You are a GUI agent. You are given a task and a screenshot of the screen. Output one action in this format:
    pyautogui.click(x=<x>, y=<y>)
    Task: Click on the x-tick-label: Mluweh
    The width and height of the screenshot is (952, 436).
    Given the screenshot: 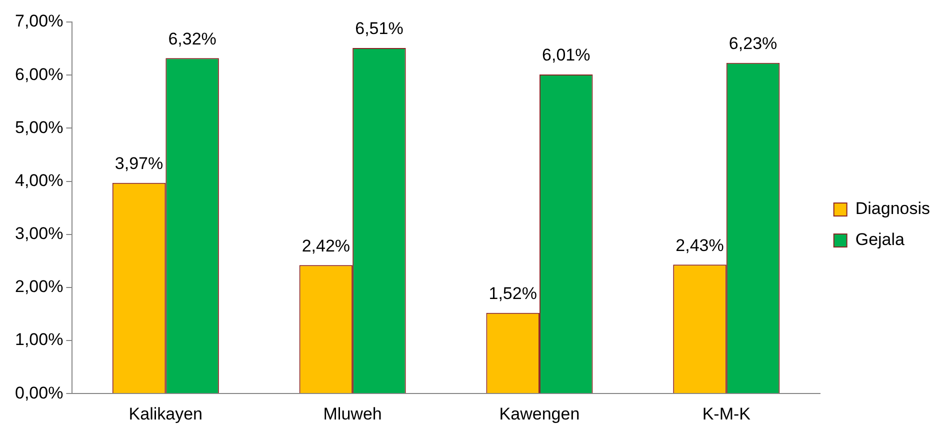 What is the action you would take?
    pyautogui.click(x=352, y=414)
    